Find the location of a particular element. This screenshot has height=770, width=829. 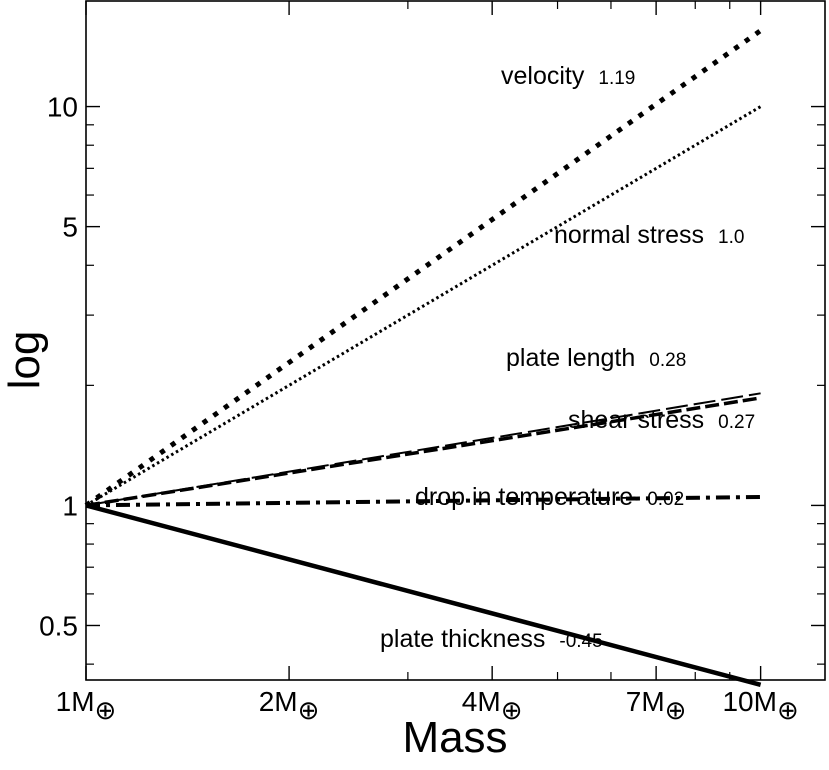

y-tick-label: 0.5 is located at coordinates (58, 625).